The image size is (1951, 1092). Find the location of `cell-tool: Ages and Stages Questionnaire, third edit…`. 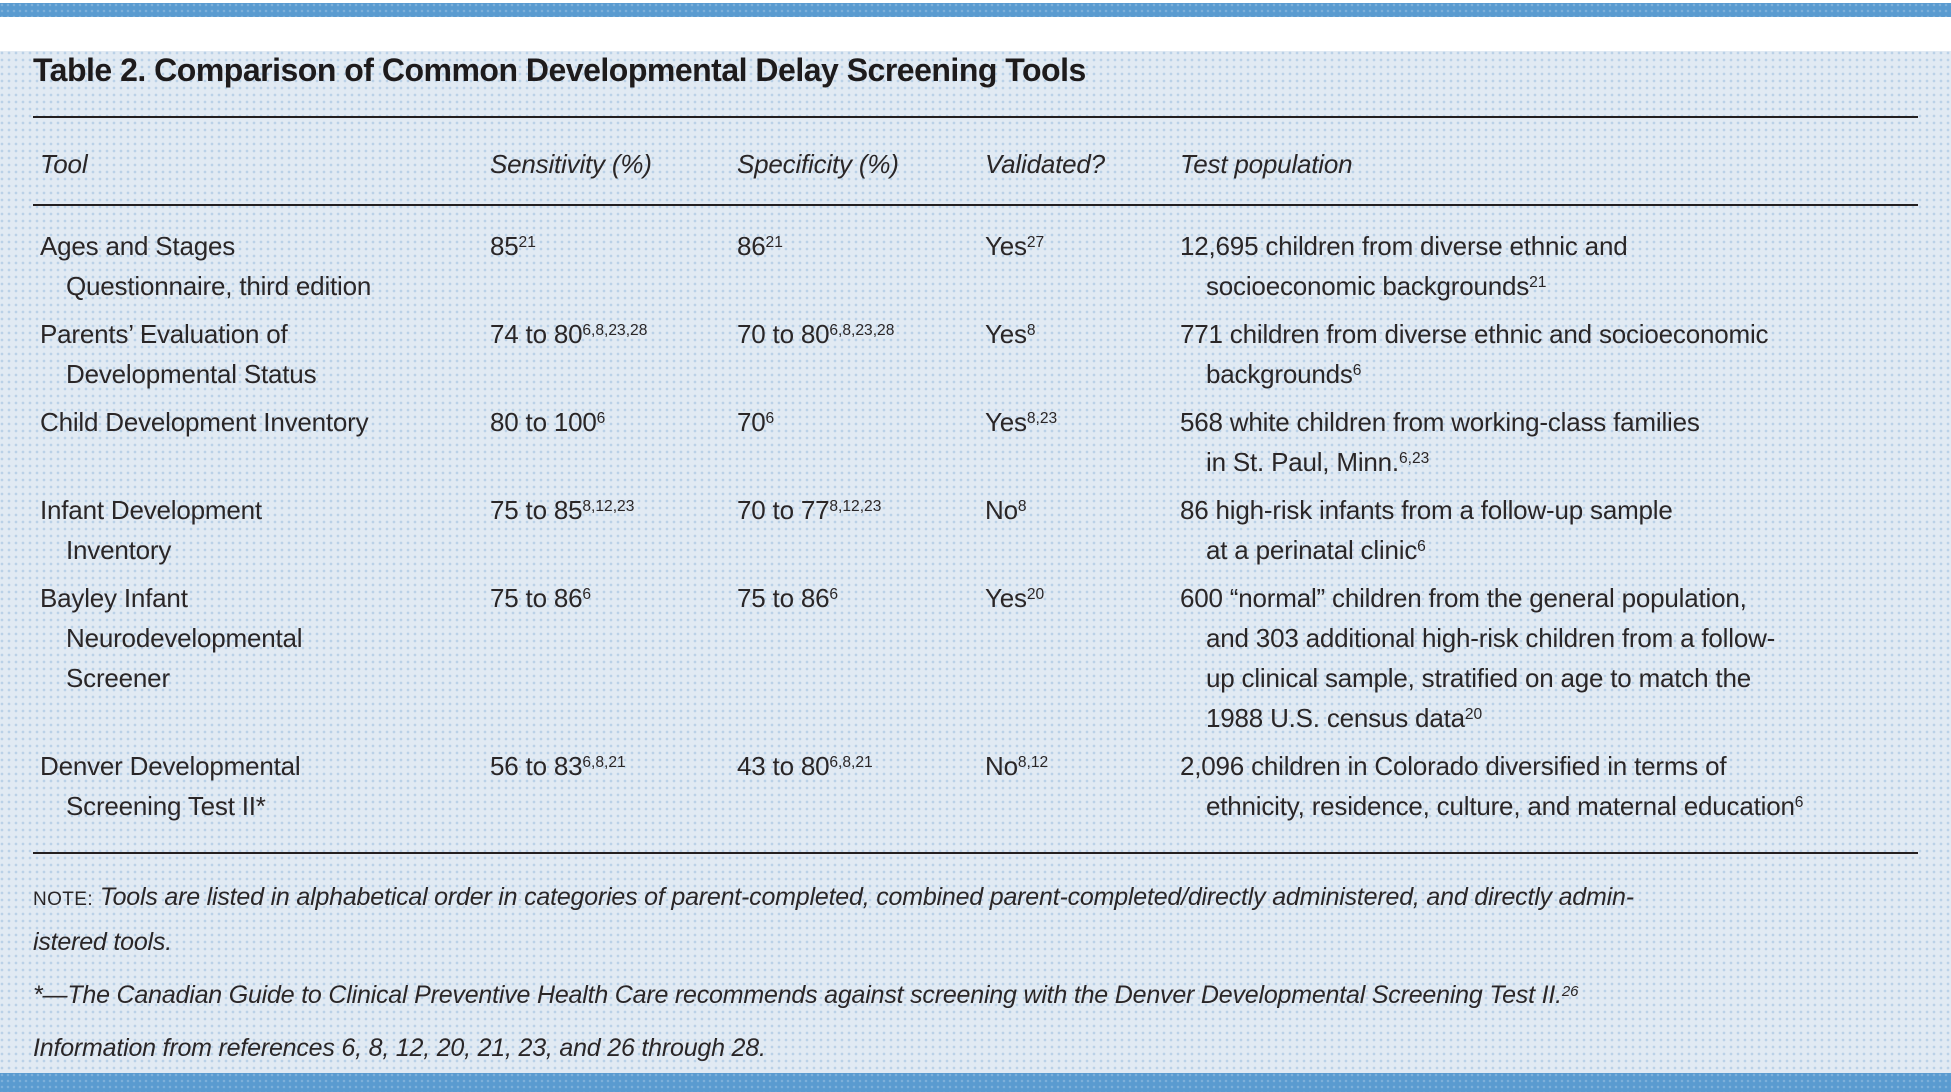

cell-tool: Ages and Stages Questionnaire, third edit… is located at coordinates (206, 266).